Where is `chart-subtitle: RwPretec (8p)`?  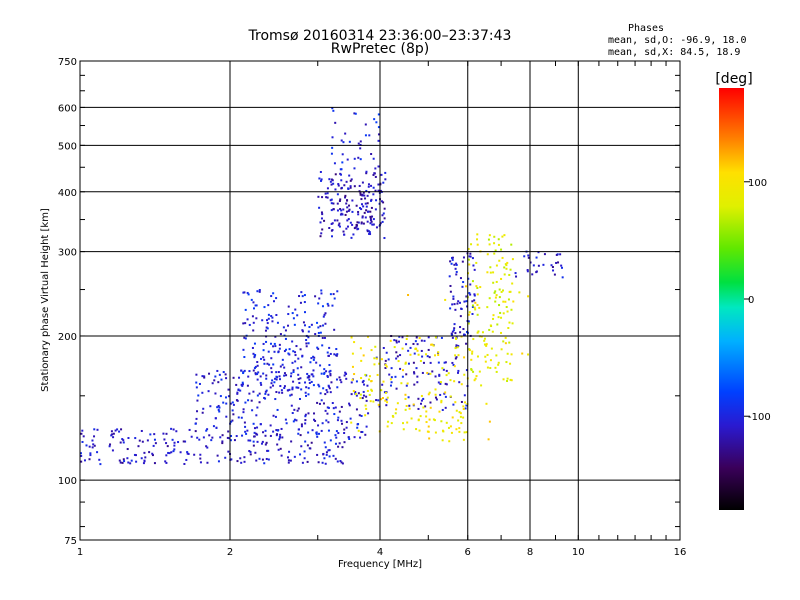 chart-subtitle: RwPretec (8p) is located at coordinates (380, 49).